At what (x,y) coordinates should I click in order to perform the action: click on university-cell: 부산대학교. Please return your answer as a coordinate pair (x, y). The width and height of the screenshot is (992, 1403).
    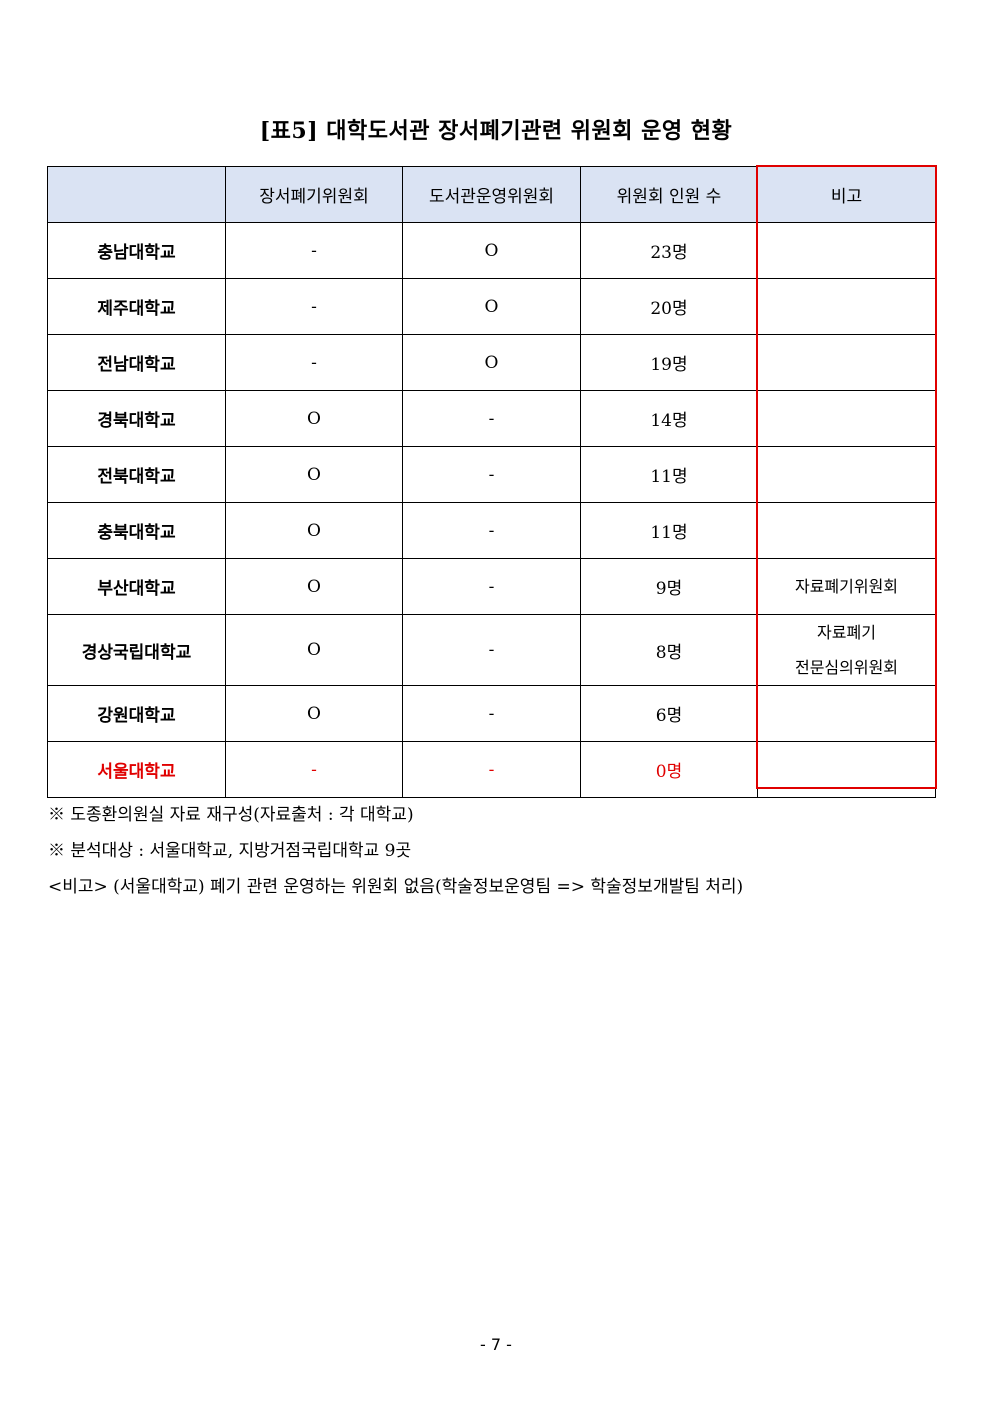
    Looking at the image, I should click on (136, 586).